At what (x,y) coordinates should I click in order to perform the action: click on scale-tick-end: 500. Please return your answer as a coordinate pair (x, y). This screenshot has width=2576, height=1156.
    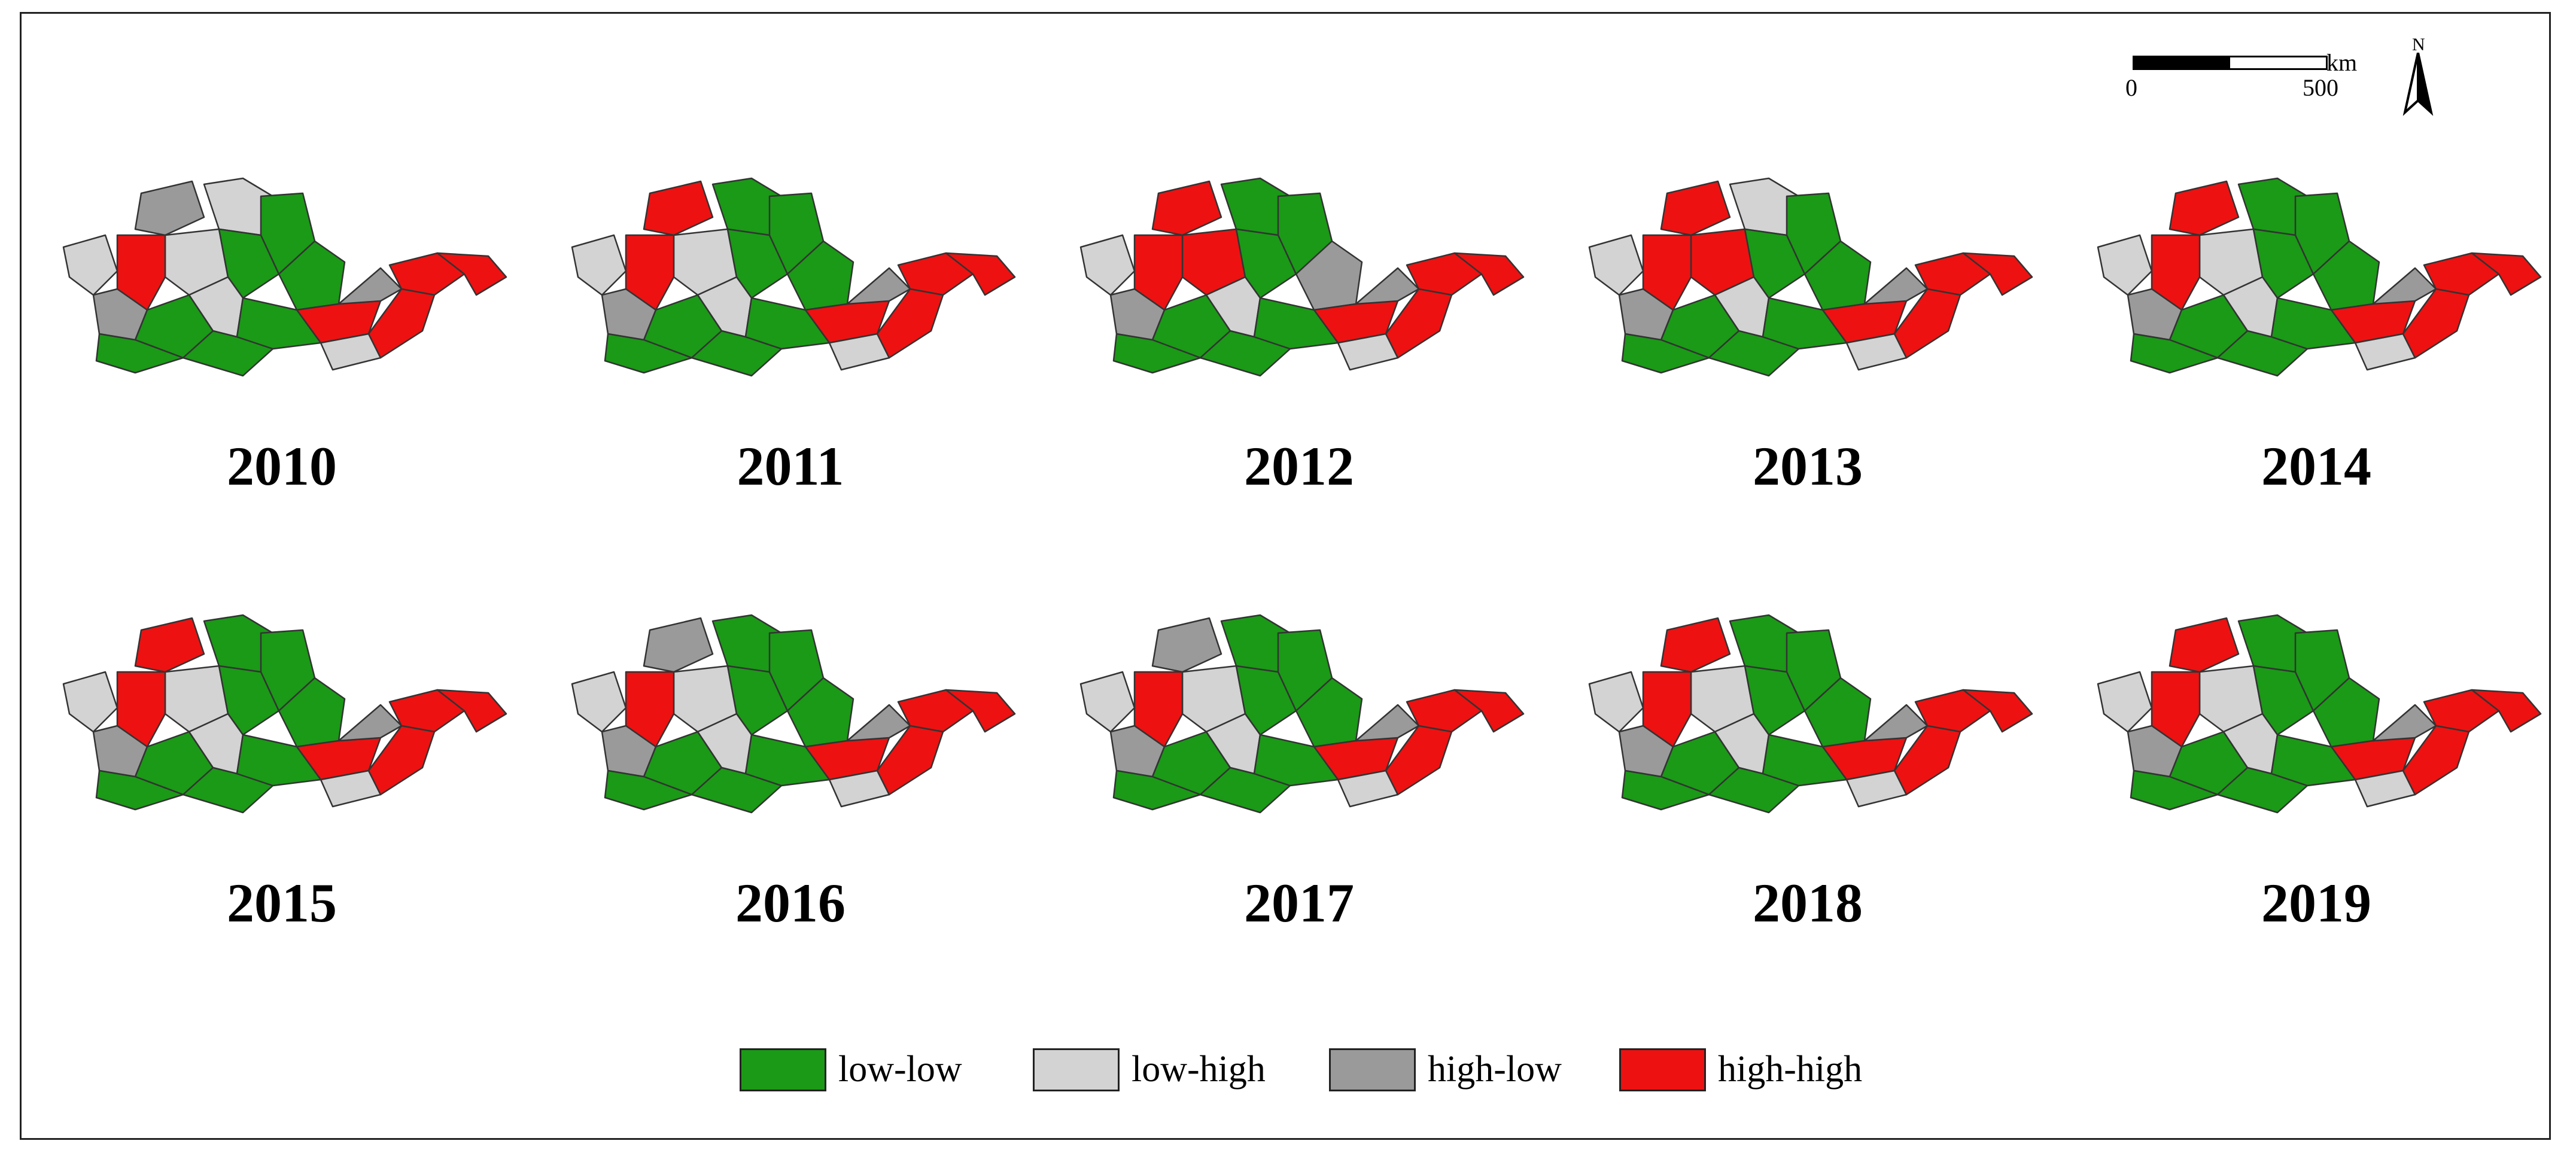
    Looking at the image, I should click on (2320, 87).